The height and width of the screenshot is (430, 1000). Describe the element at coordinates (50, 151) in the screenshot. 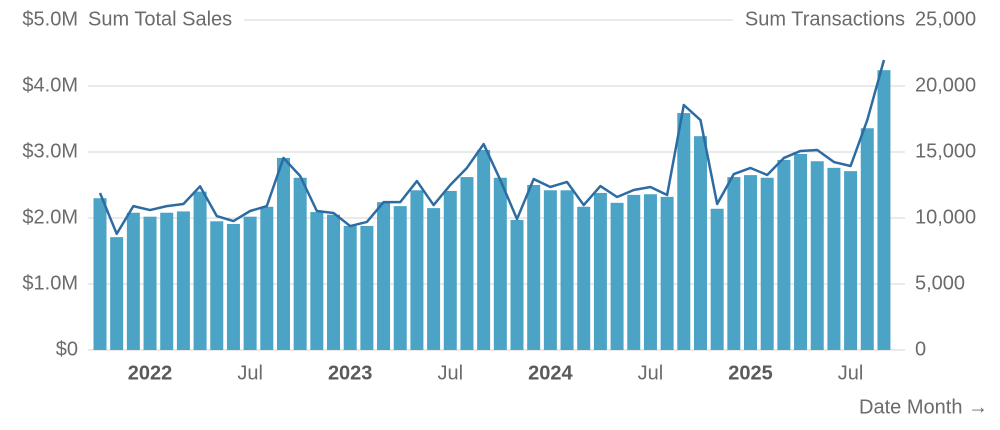

I see `y-tick-label: $3.0M` at that location.